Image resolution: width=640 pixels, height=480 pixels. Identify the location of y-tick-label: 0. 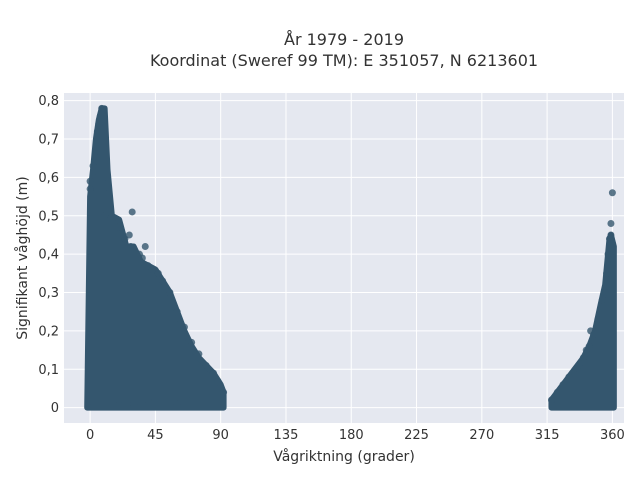
(55, 408).